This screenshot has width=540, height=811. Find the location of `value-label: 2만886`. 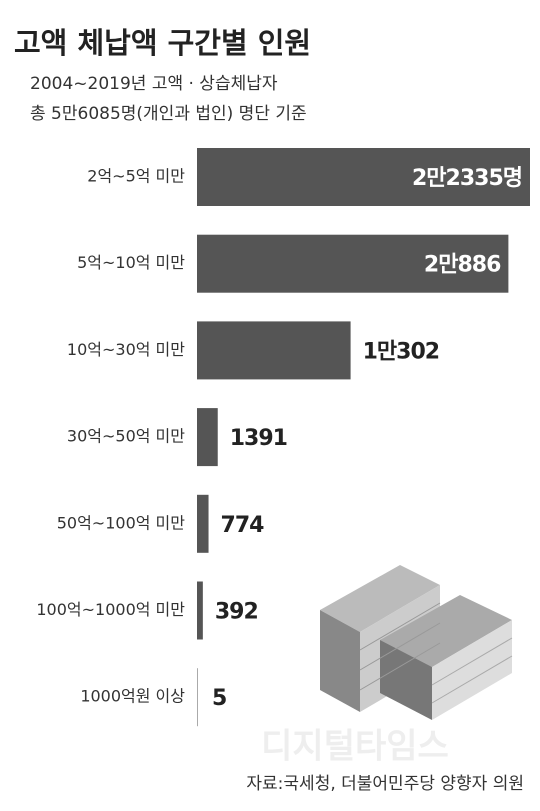

value-label: 2만886 is located at coordinates (462, 265).